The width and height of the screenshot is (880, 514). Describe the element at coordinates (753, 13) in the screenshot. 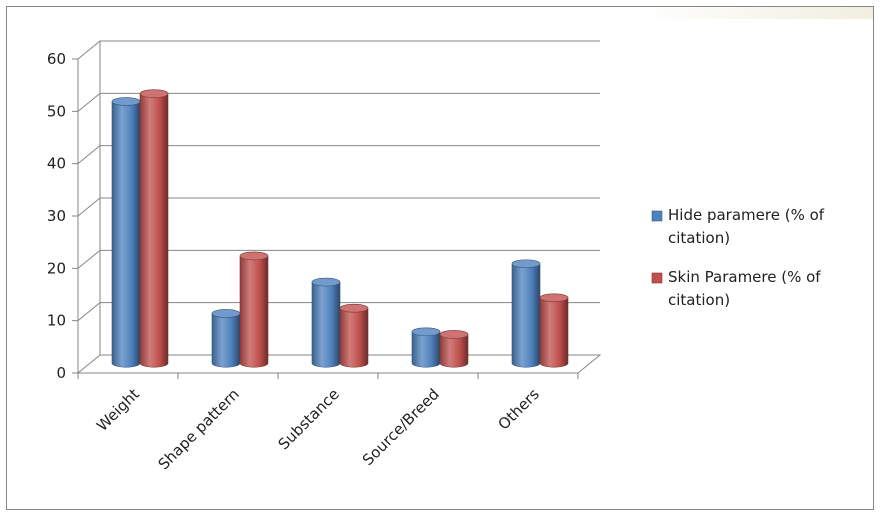

I see `frame-corner-shade` at that location.